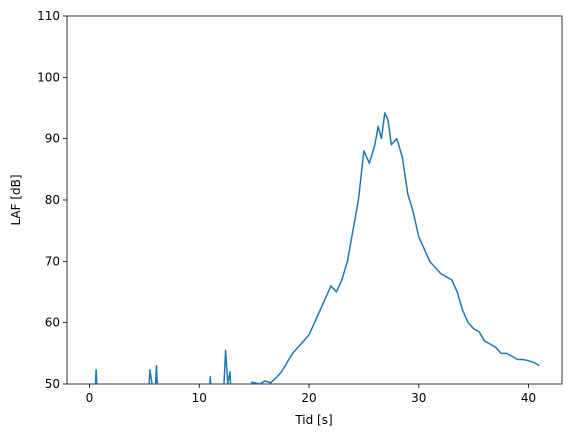 The image size is (571, 438). I want to click on x-tick-label: 20, so click(308, 398).